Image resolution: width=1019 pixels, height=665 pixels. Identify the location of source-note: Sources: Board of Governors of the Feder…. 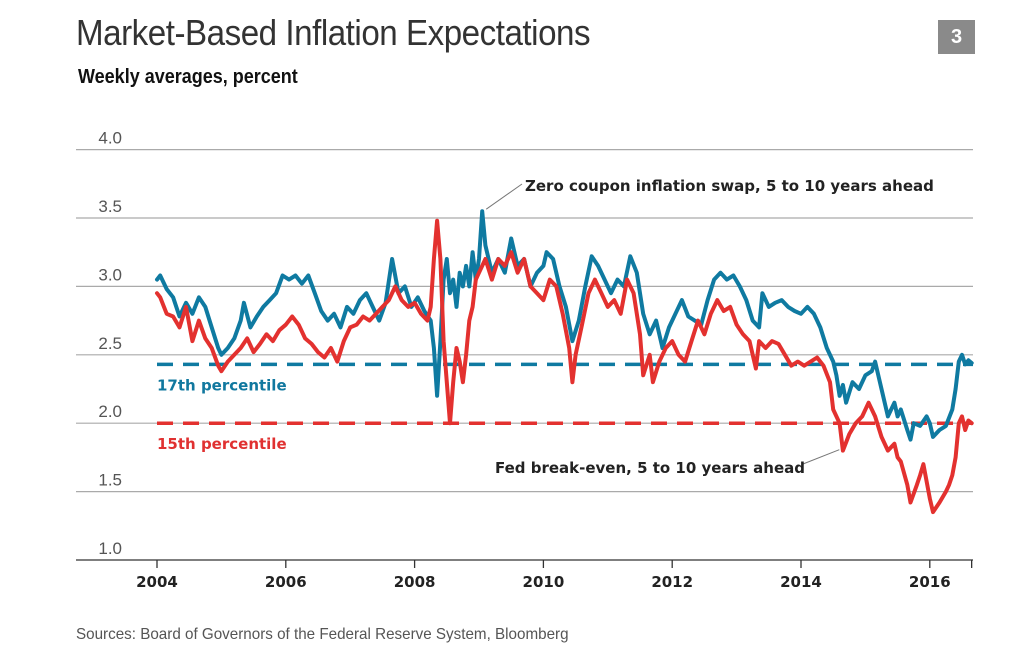
(322, 634).